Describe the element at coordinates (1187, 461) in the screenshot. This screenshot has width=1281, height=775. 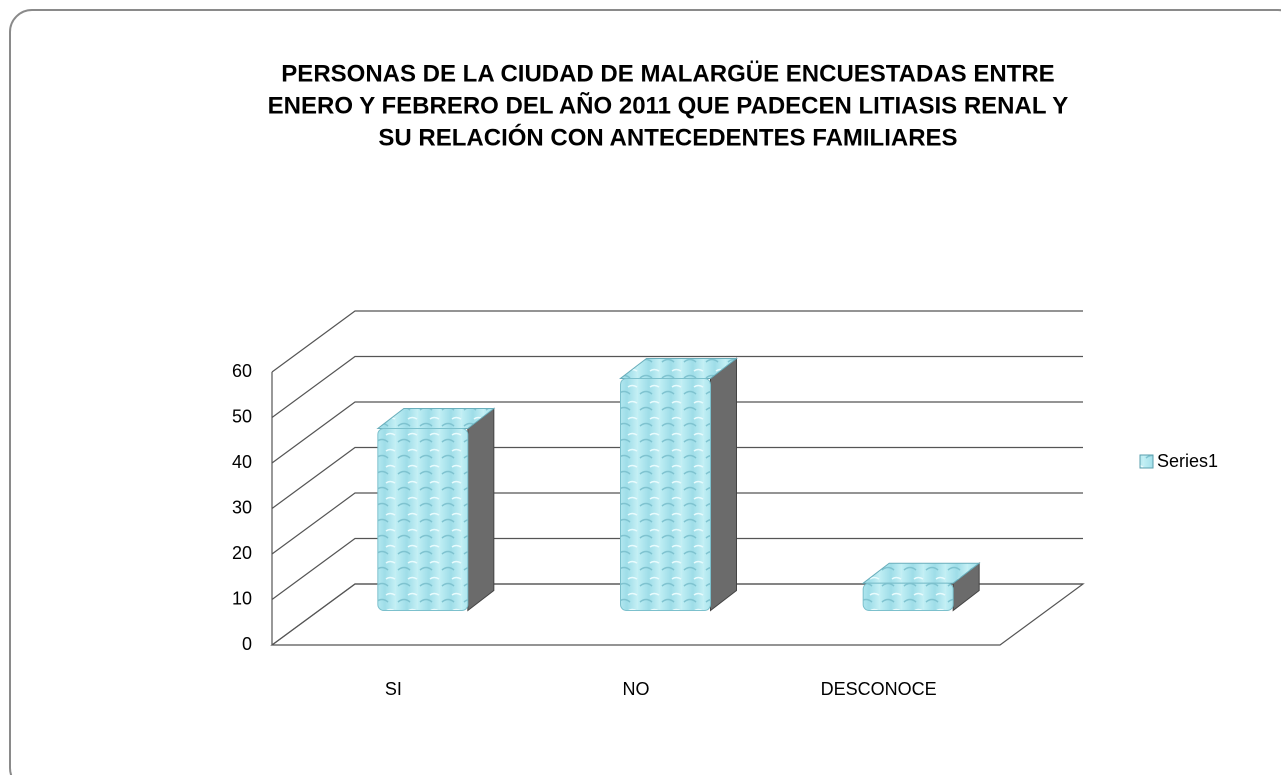
I see `legend-label: Series1` at that location.